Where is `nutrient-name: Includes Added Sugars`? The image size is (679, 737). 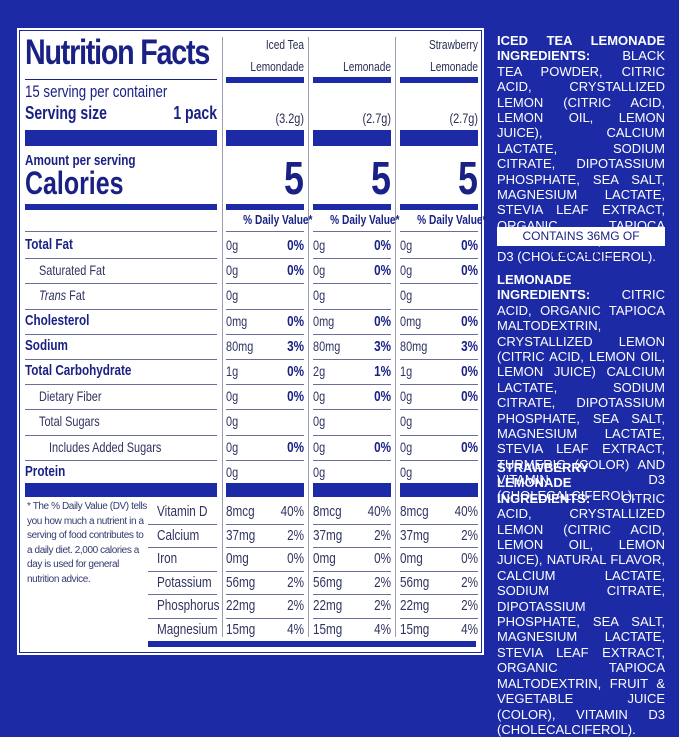
nutrient-name: Includes Added Sugars is located at coordinates (105, 446).